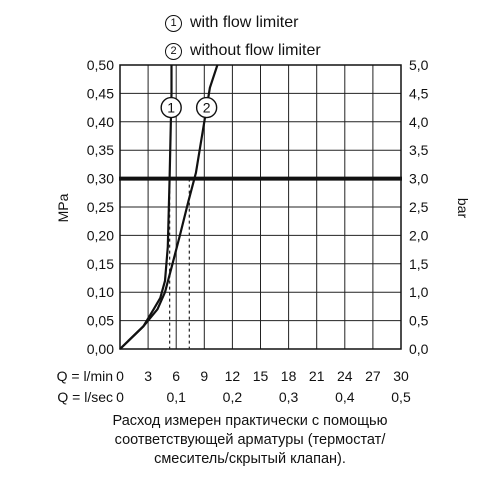 This screenshot has height=500, width=500. What do you see at coordinates (244, 22) in the screenshot?
I see `legend-label-1: with flow limiter` at bounding box center [244, 22].